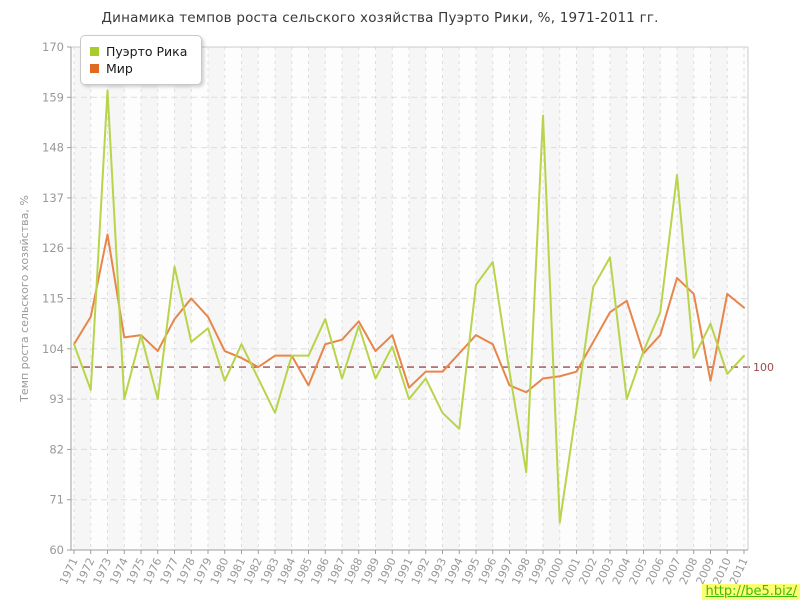 This screenshot has height=600, width=800. Describe the element at coordinates (53, 148) in the screenshot. I see `y-tick-label: 148` at that location.